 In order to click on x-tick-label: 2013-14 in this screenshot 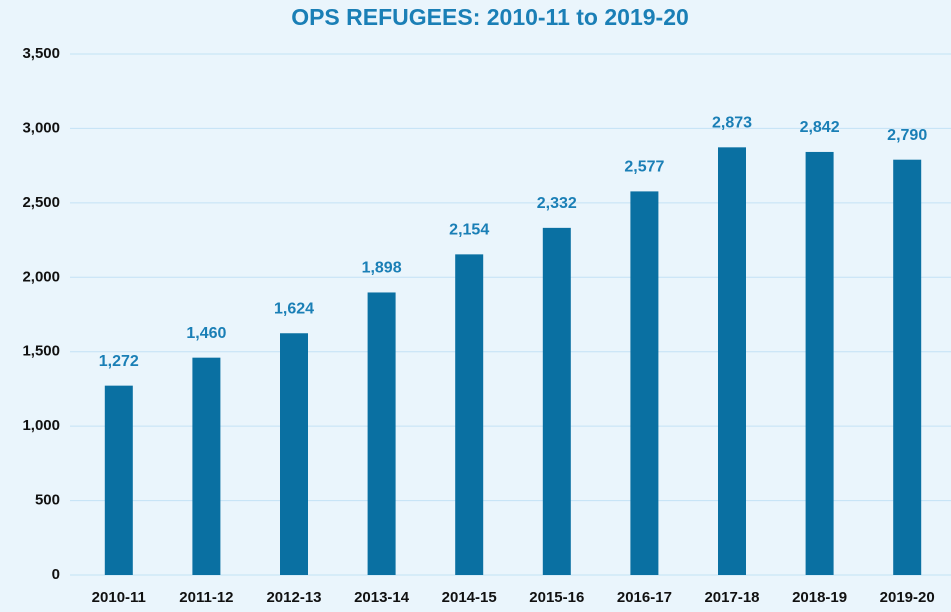, I will do `click(382, 597)`.